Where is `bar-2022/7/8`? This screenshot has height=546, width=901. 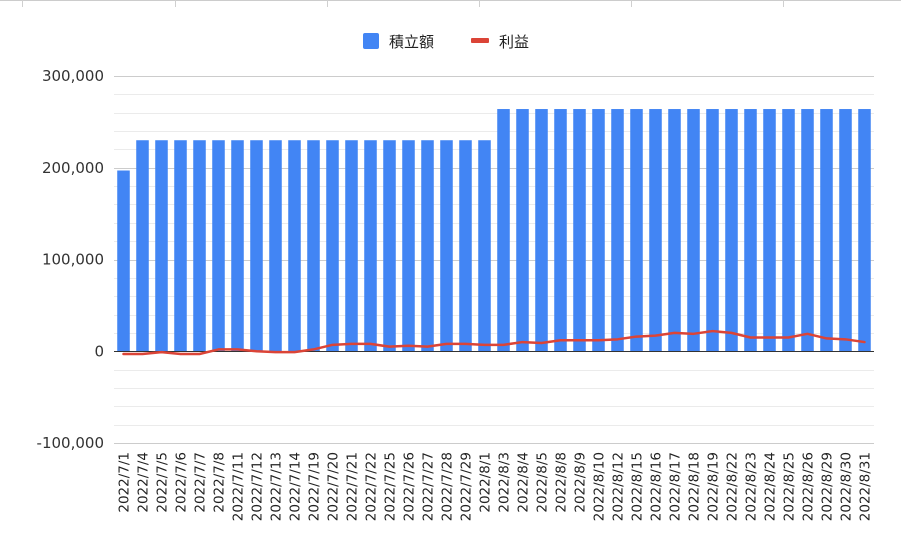 bar-2022/7/8 is located at coordinates (218, 246).